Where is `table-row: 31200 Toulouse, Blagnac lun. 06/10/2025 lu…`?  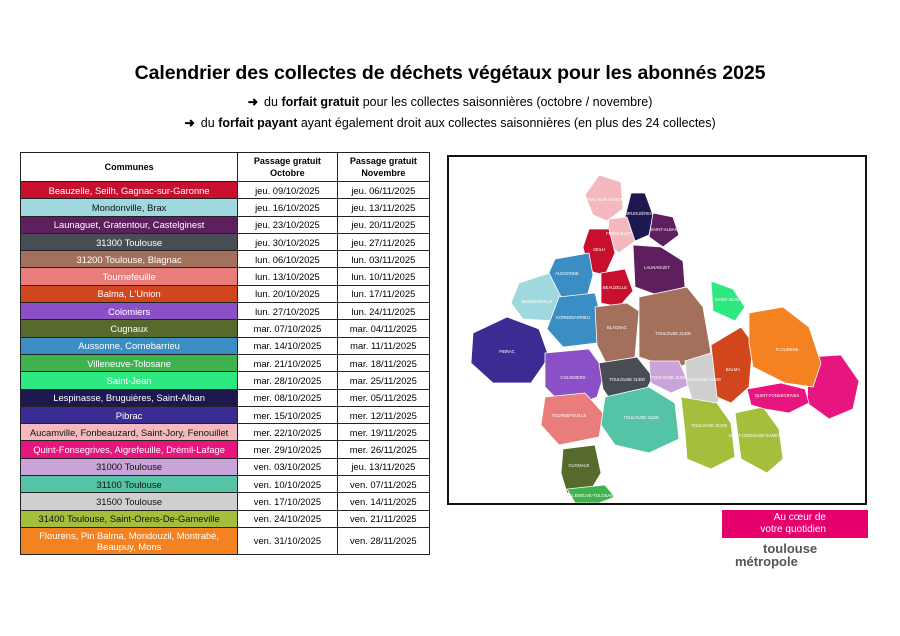
table-row: 31200 Toulouse, Blagnac lun. 06/10/2025 lu… is located at coordinates (225, 259).